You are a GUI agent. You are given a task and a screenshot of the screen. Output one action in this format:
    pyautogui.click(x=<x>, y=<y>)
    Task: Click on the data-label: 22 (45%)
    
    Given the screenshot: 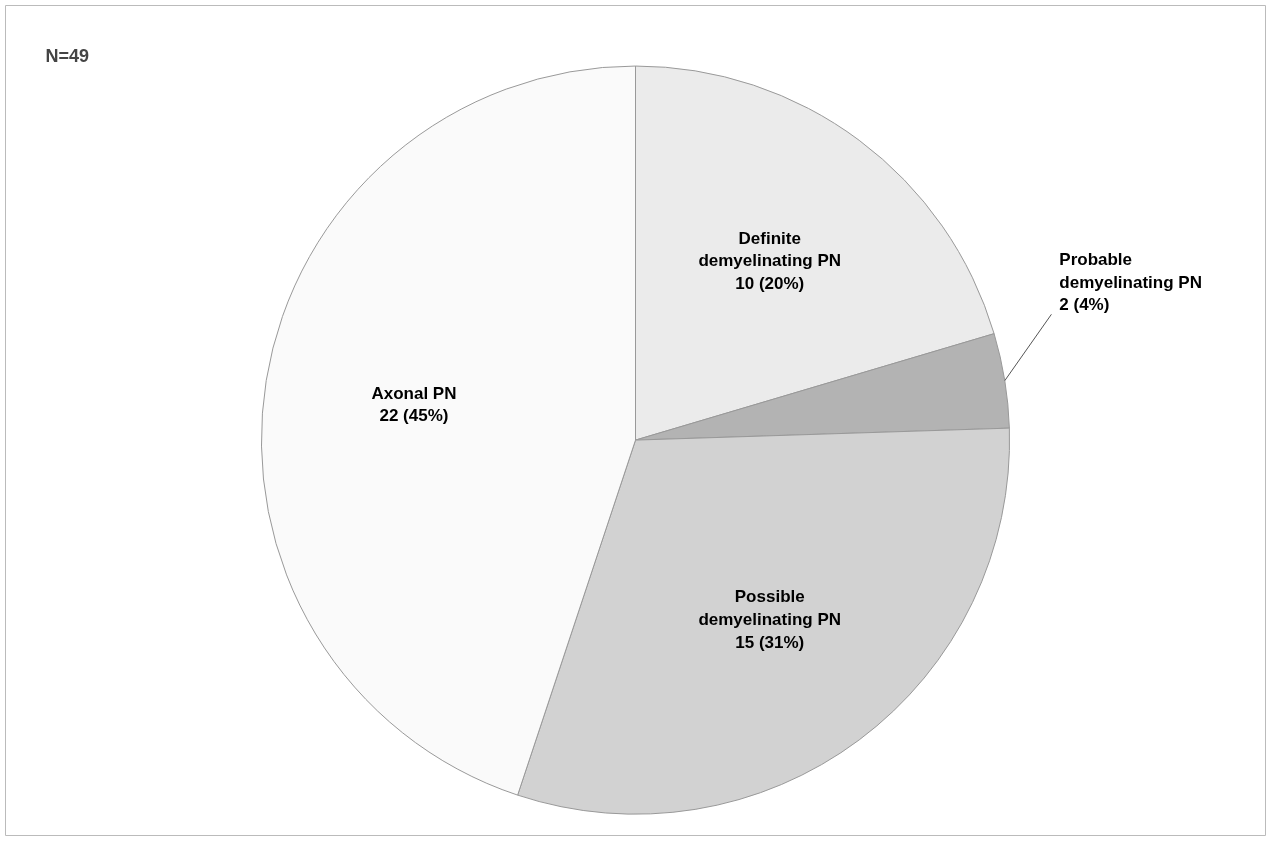 What is the action you would take?
    pyautogui.click(x=414, y=416)
    